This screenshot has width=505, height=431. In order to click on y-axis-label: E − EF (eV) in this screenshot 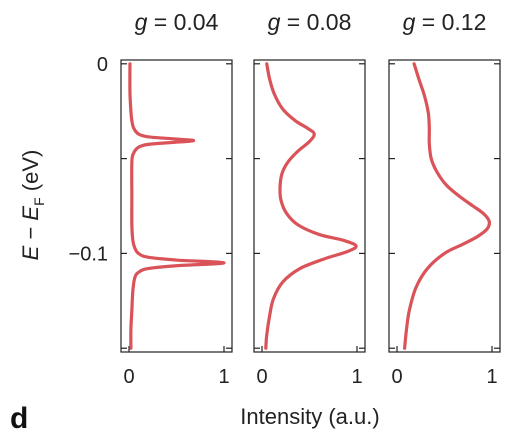, I will do `click(32, 205)`.